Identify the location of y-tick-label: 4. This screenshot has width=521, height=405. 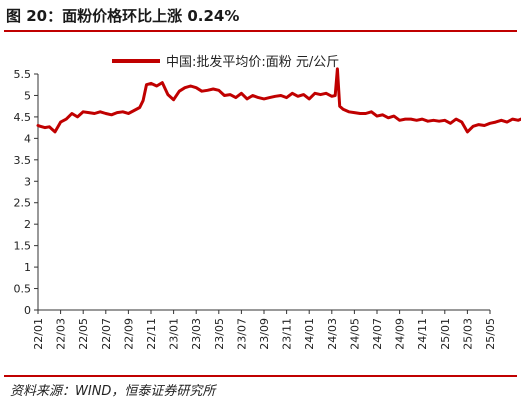
(27, 138).